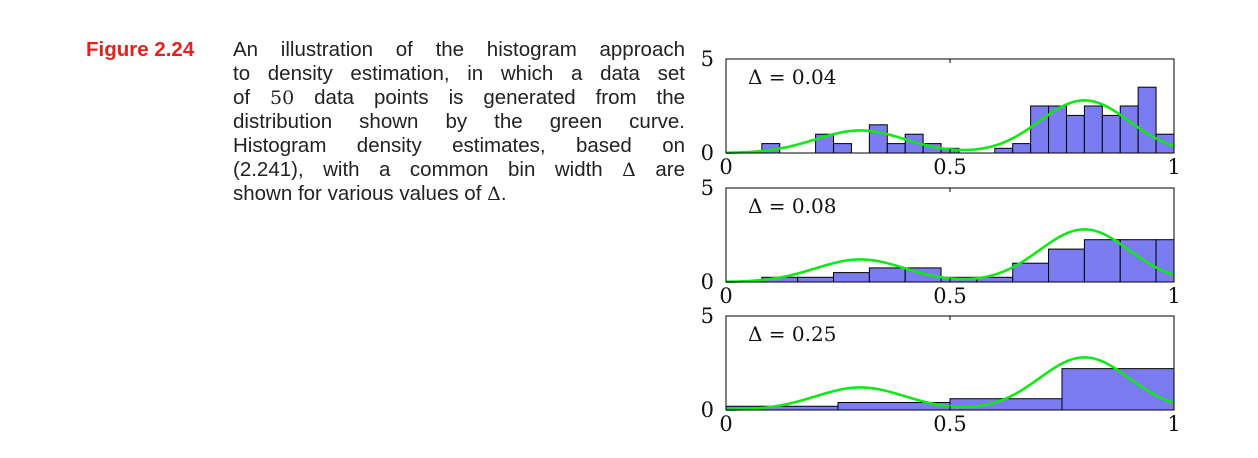  What do you see at coordinates (370, 193) in the screenshot?
I see `caption-line: shown for various values of Δ.` at bounding box center [370, 193].